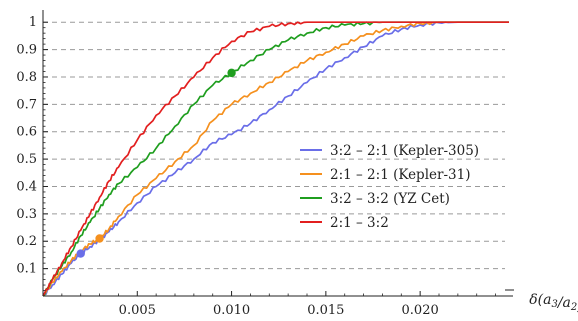  Describe the element at coordinates (26, 186) in the screenshot. I see `y-tick-label: 0.4` at that location.